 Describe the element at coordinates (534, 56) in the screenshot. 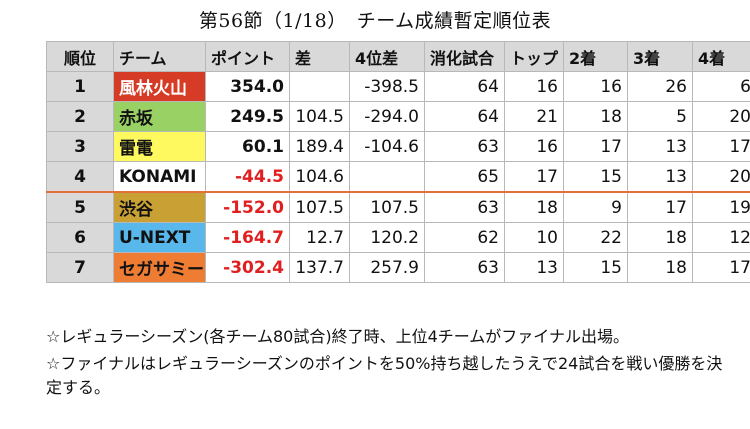

I see `header-top: トップ` at that location.